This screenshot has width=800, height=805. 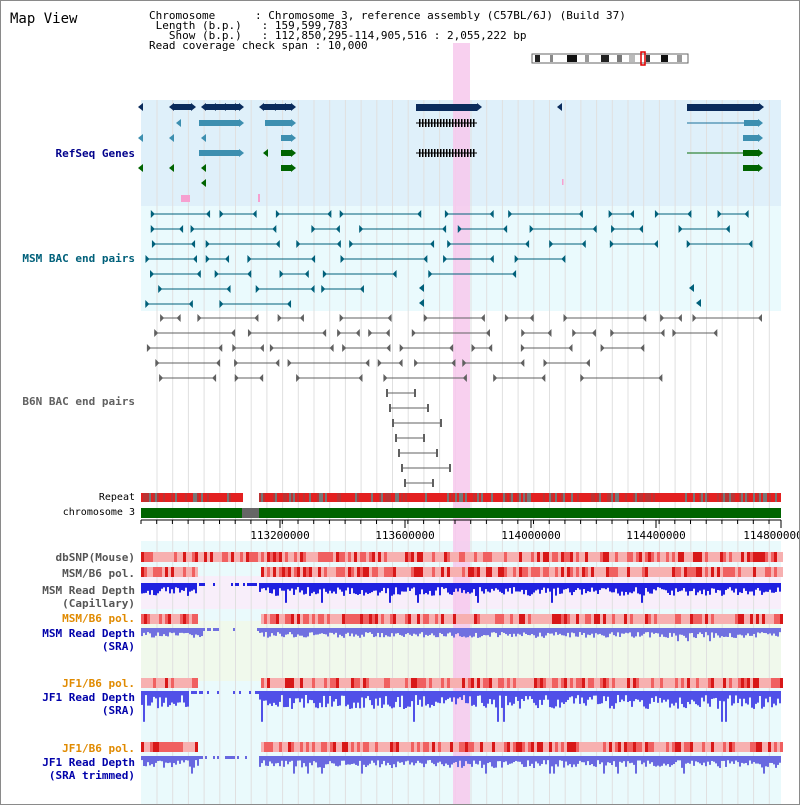 What do you see at coordinates (98, 683) in the screenshot?
I see `track-label-jf1-b6-pol: JF1/B6 pol.` at bounding box center [98, 683].